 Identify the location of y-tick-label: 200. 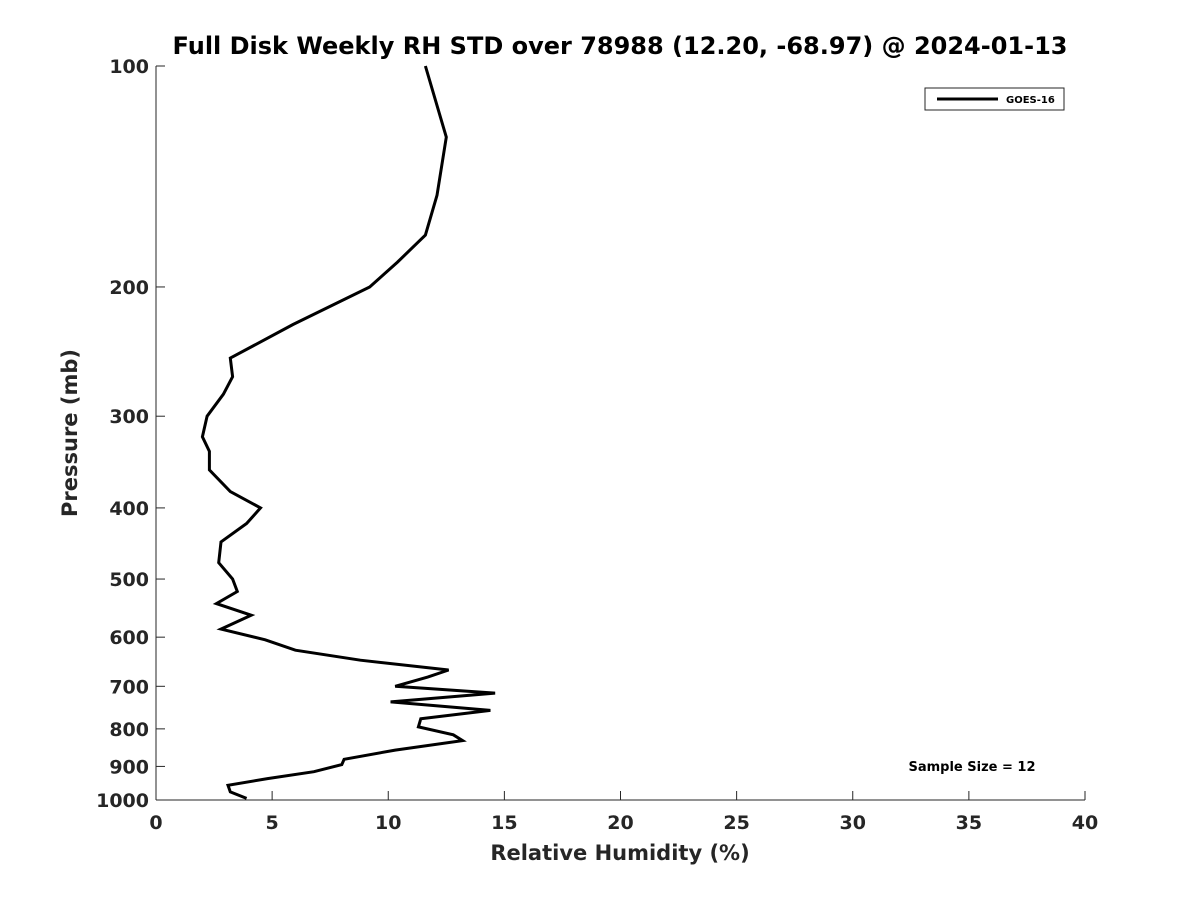
(129, 288).